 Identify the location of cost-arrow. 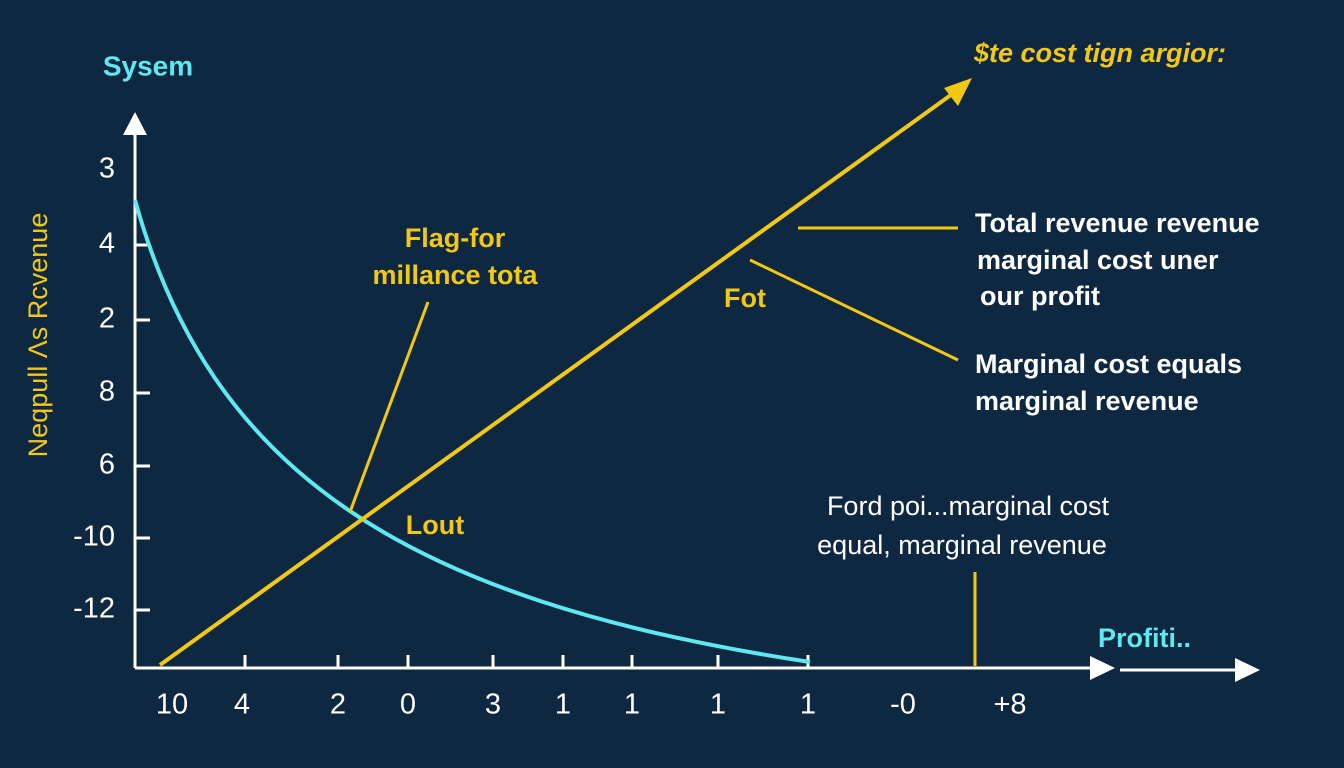
(958, 92).